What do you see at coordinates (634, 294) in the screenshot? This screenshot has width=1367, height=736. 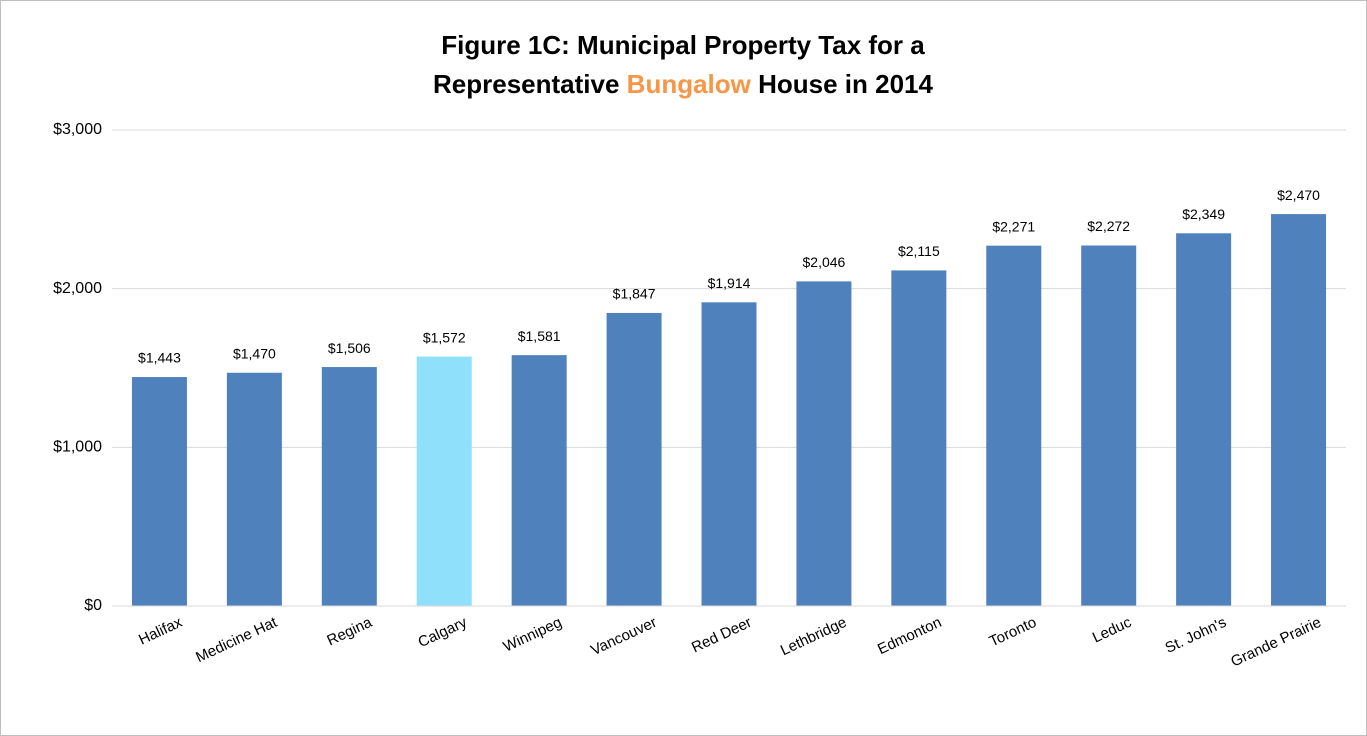 I see `data-label: $1,847` at bounding box center [634, 294].